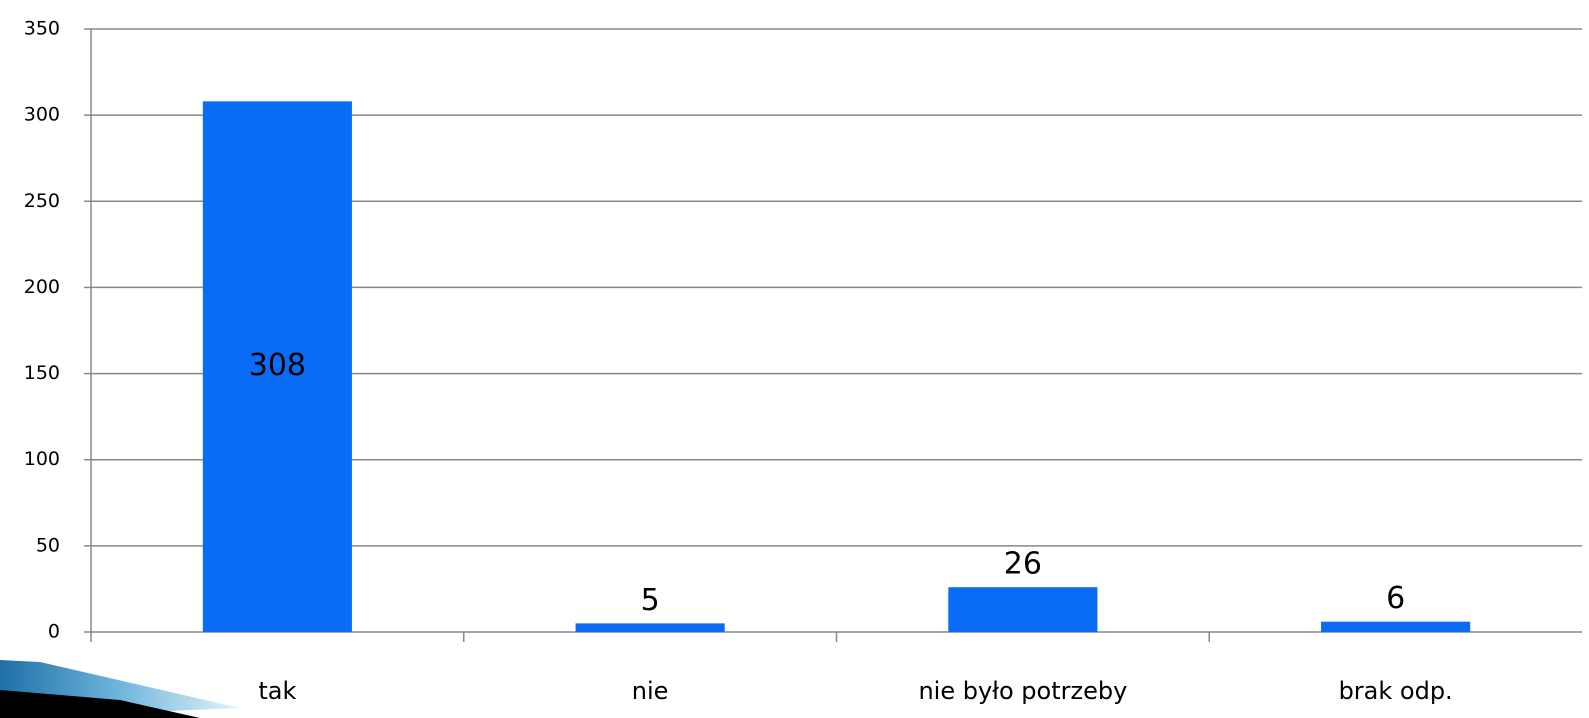 The width and height of the screenshot is (1589, 718). What do you see at coordinates (42, 115) in the screenshot?
I see `y-tick-label: 300` at bounding box center [42, 115].